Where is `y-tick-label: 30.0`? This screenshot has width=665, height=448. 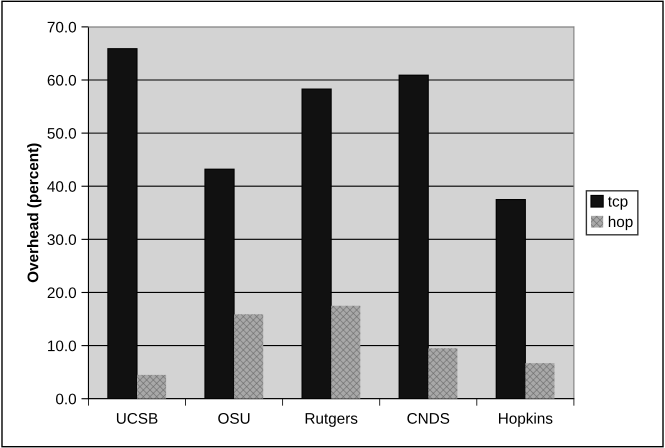 y-tick-label: 30.0 is located at coordinates (61, 240).